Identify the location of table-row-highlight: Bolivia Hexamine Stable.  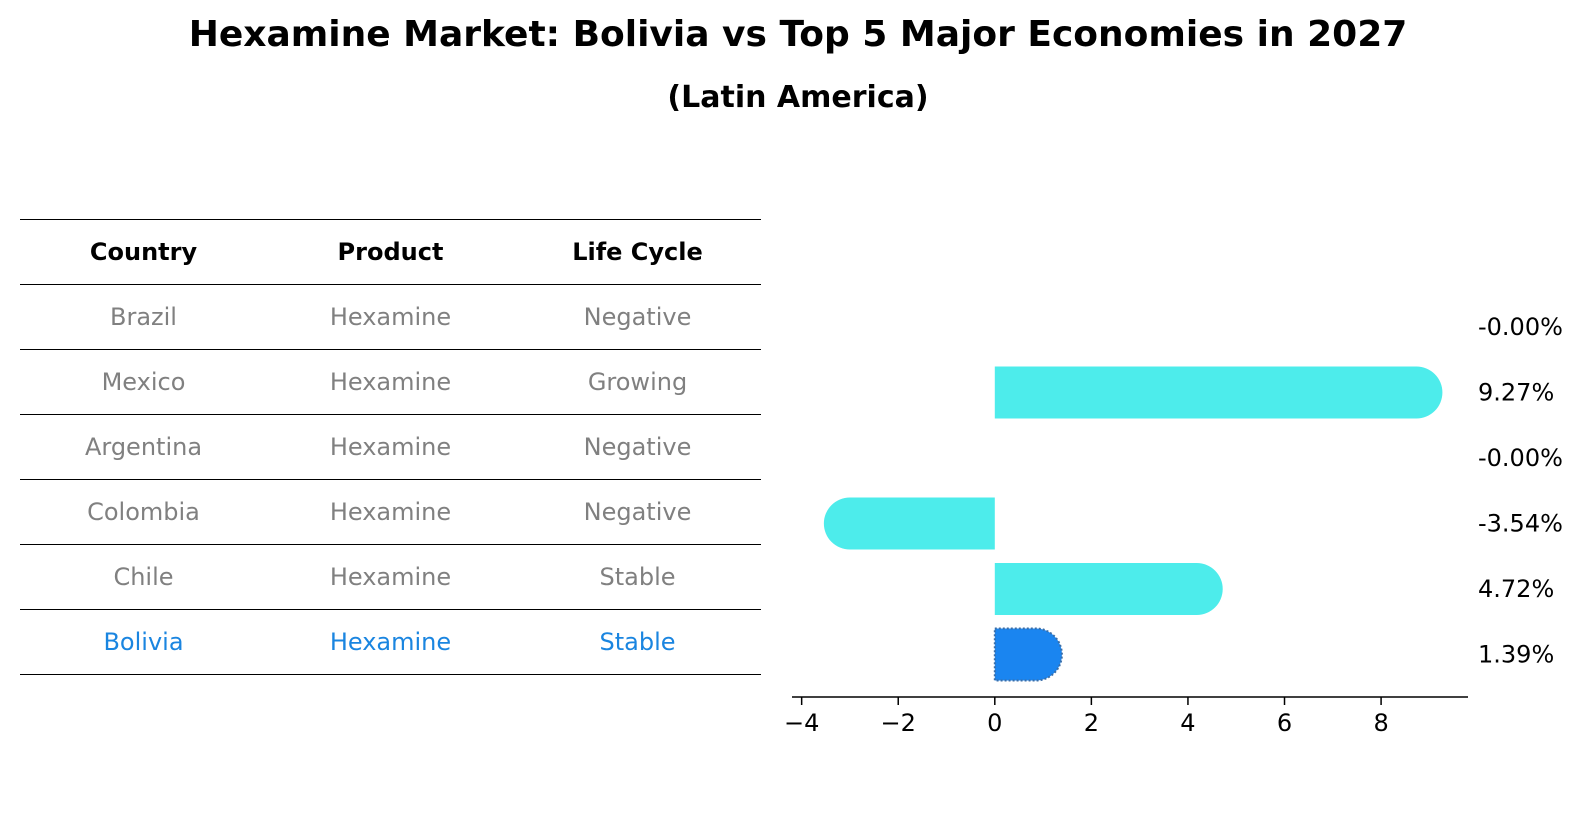
(390, 642).